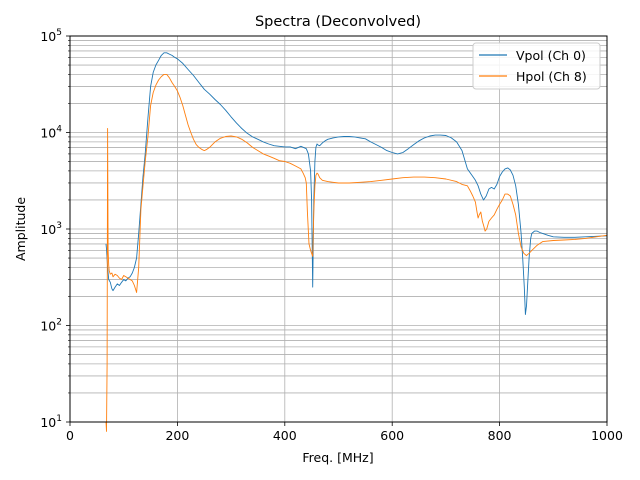 The width and height of the screenshot is (640, 480). Describe the element at coordinates (59, 419) in the screenshot. I see `y-tick-exponent: 1` at that location.